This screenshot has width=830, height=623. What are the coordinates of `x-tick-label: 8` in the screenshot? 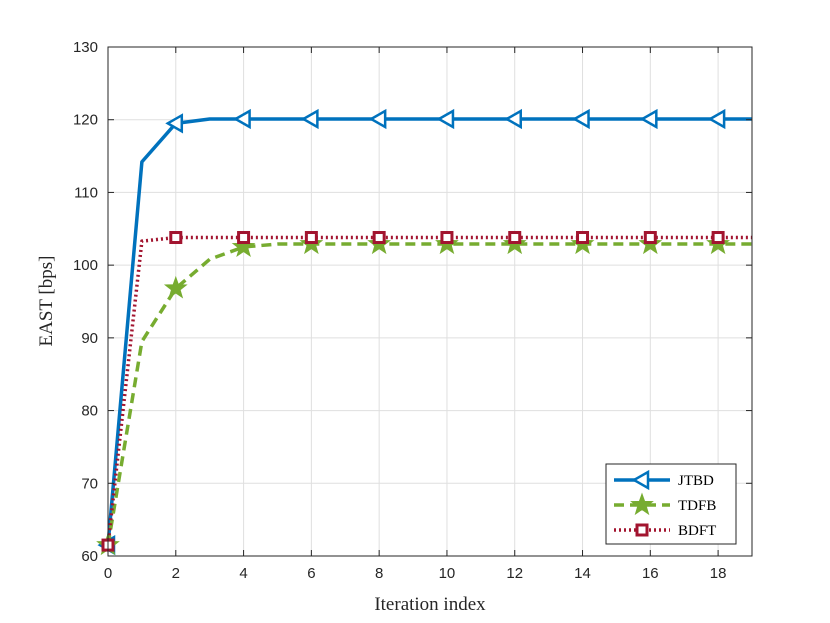 It's located at (379, 573).